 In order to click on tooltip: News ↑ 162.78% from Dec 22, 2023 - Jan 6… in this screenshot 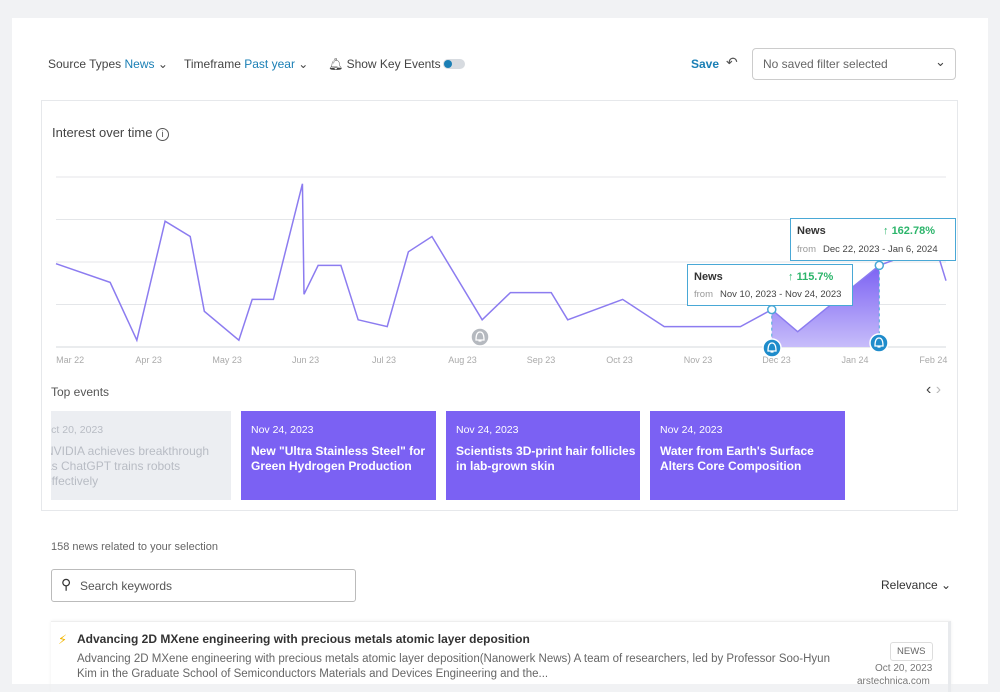, I will do `click(873, 239)`.